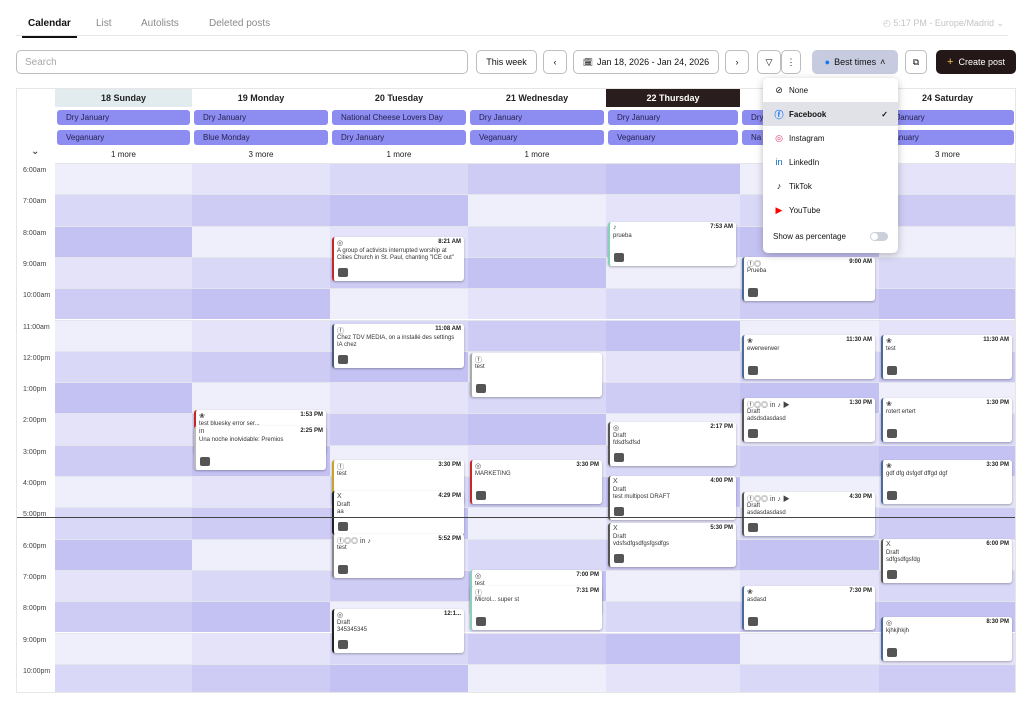  I want to click on event-chip: y January, so click(947, 117).